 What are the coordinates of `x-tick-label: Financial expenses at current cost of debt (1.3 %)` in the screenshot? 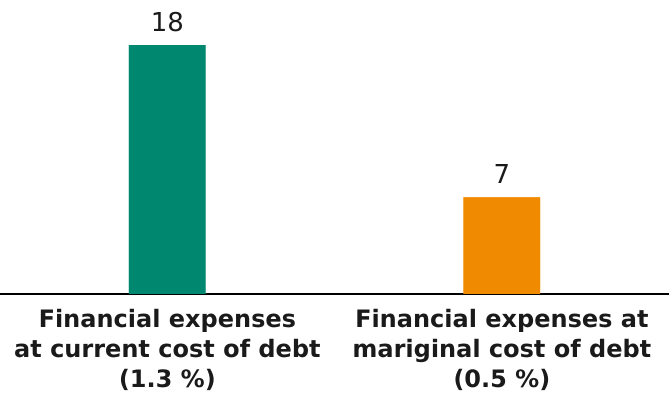 It's located at (167, 349).